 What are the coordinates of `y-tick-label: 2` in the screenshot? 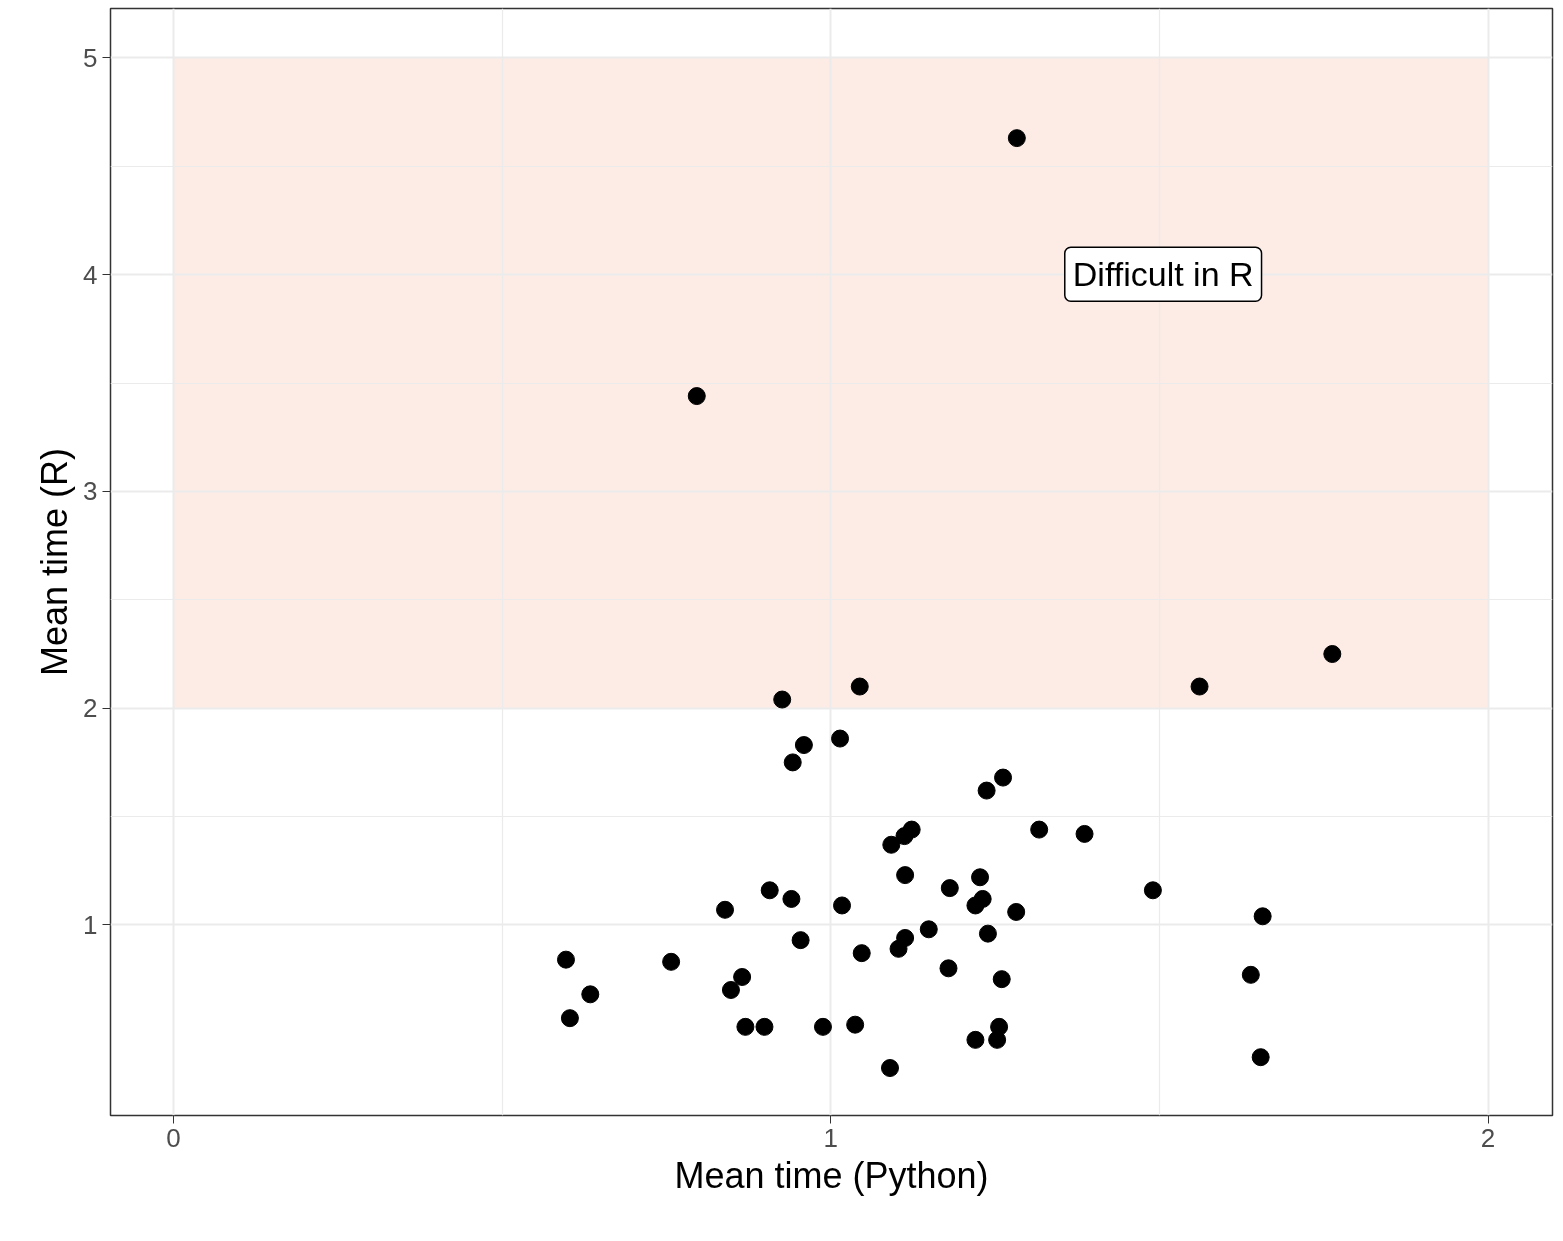 It's located at (90, 708).